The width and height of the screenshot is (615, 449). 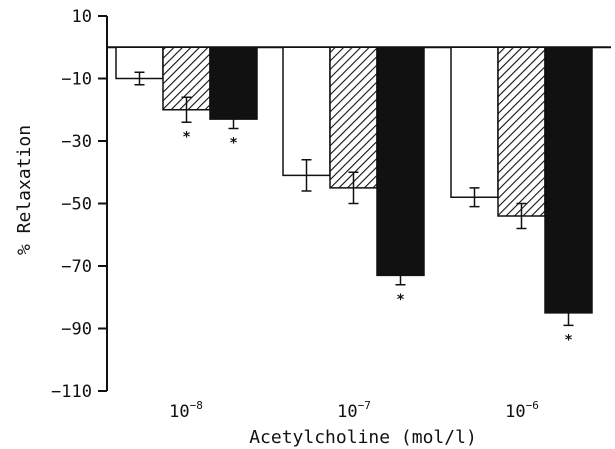 What do you see at coordinates (196, 405) in the screenshot?
I see `x-tick-exponent: −8` at bounding box center [196, 405].